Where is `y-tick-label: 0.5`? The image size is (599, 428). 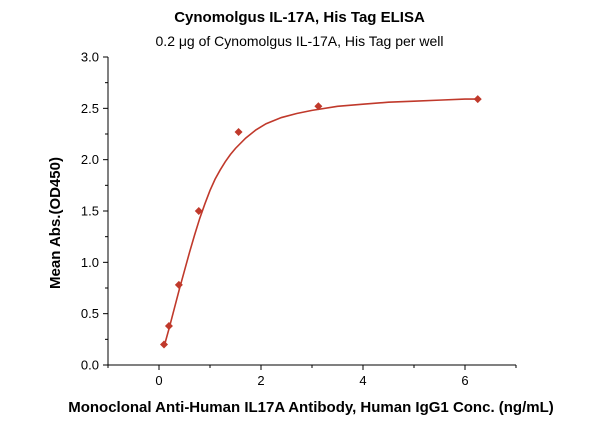
y-tick-label: 0.5 is located at coordinates (90, 313).